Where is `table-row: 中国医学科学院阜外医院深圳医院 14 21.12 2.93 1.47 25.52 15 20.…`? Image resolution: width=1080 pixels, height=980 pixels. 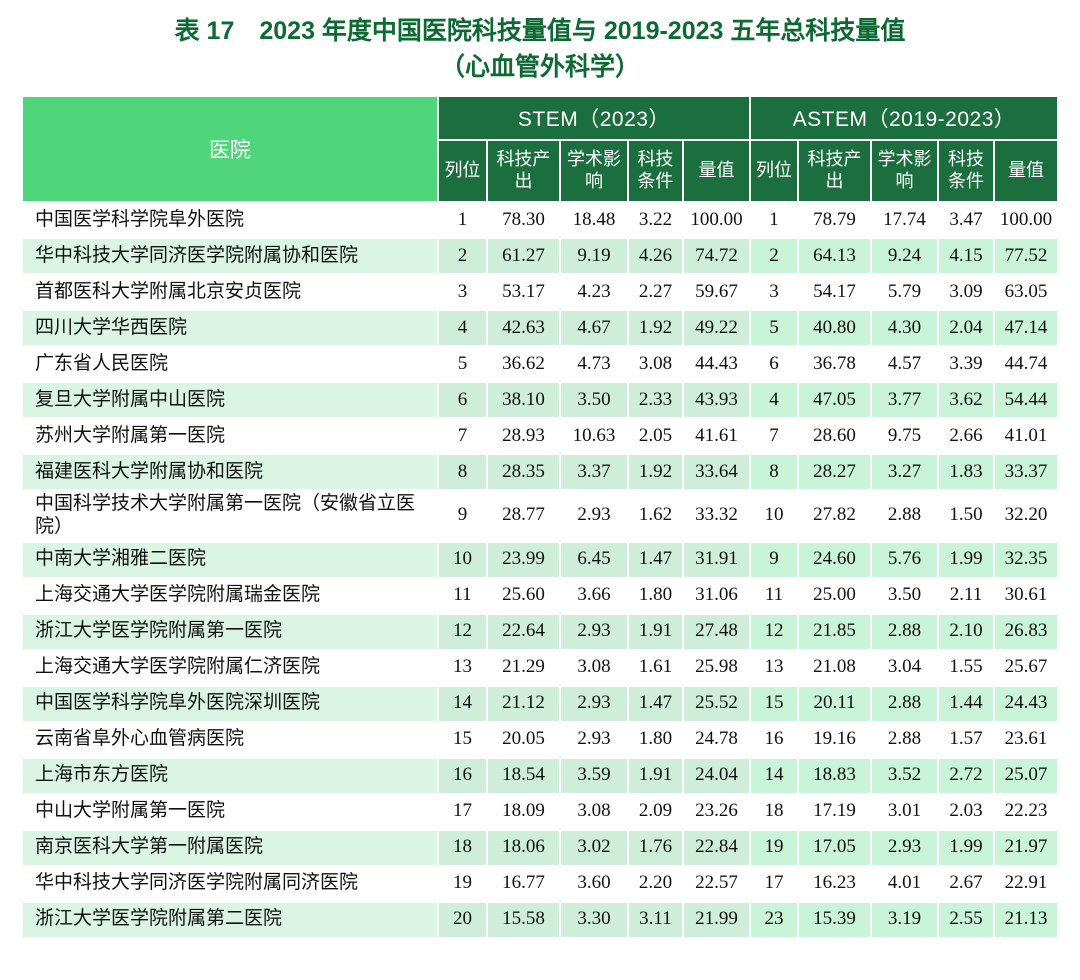 table-row: 中国医学科学院阜外医院深圳医院 14 21.12 2.93 1.47 25.52 15 20.… is located at coordinates (540, 703).